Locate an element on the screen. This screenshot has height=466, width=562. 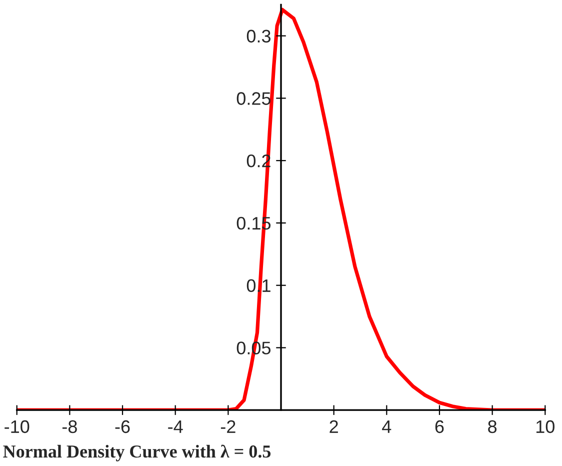
x-tick-label: 2 is located at coordinates (334, 426).